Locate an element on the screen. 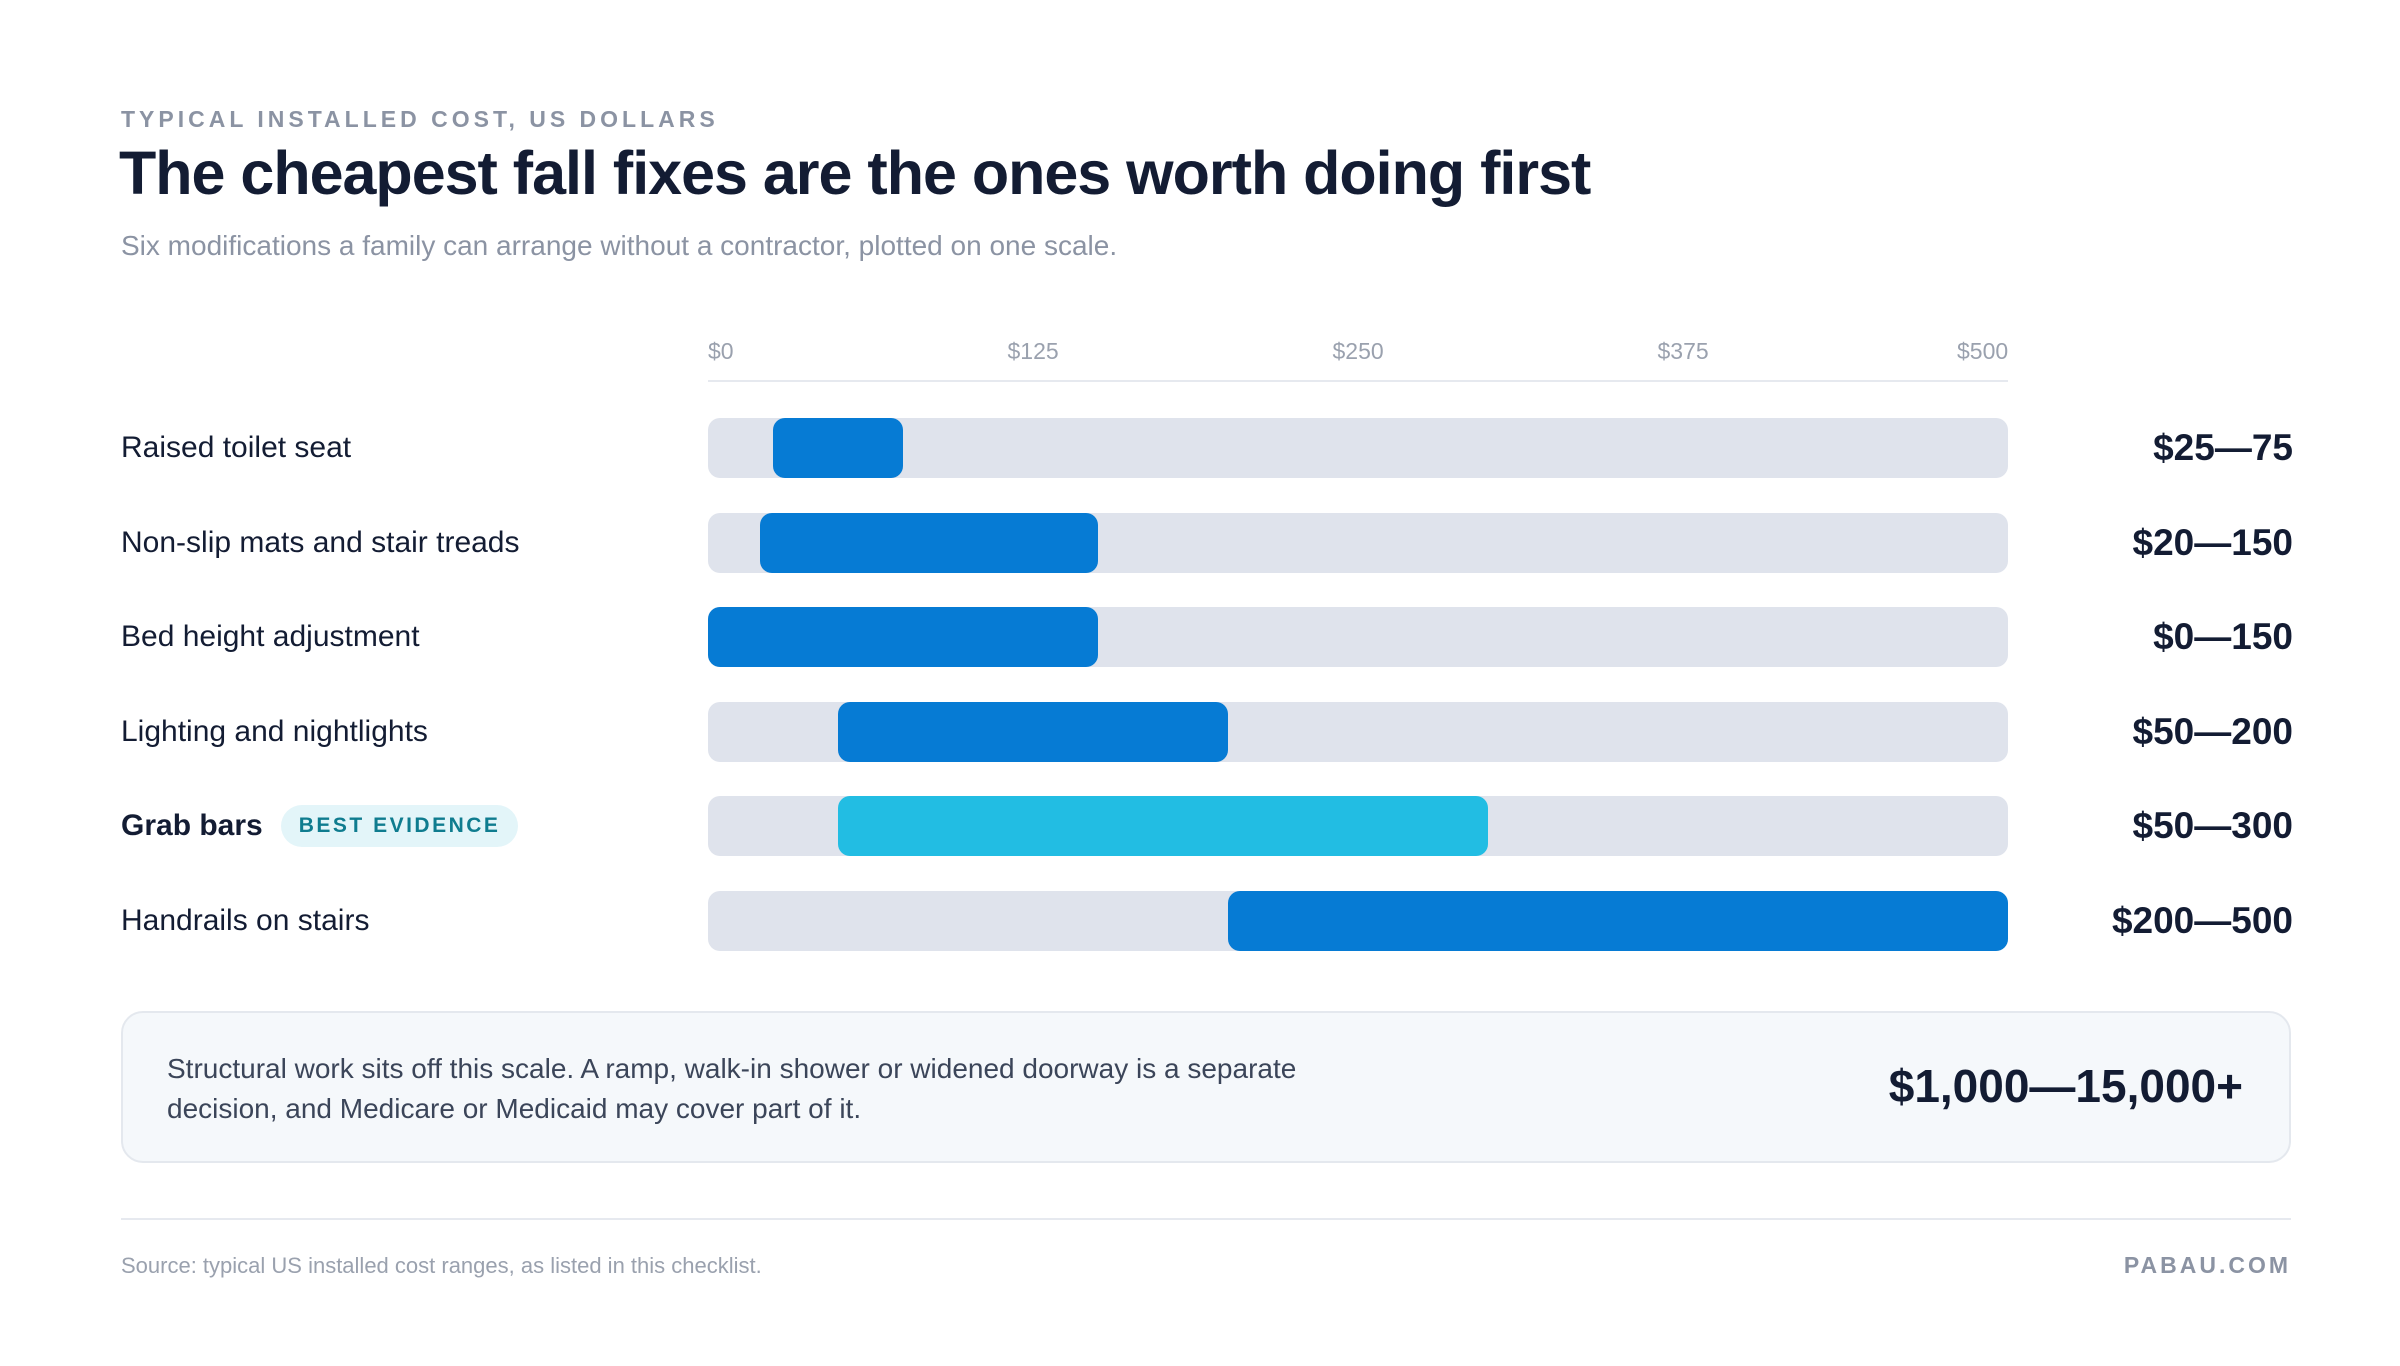  best-evidence-badge: BEST EVIDENCE is located at coordinates (399, 826).